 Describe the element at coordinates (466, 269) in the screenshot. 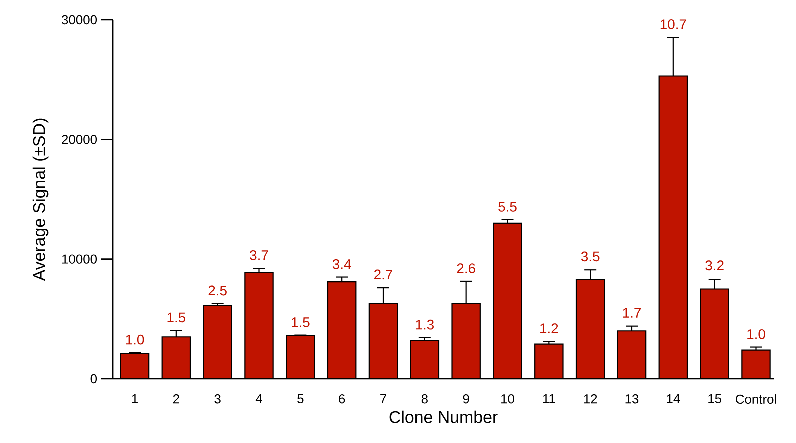

I see `annotation: 2.6` at that location.